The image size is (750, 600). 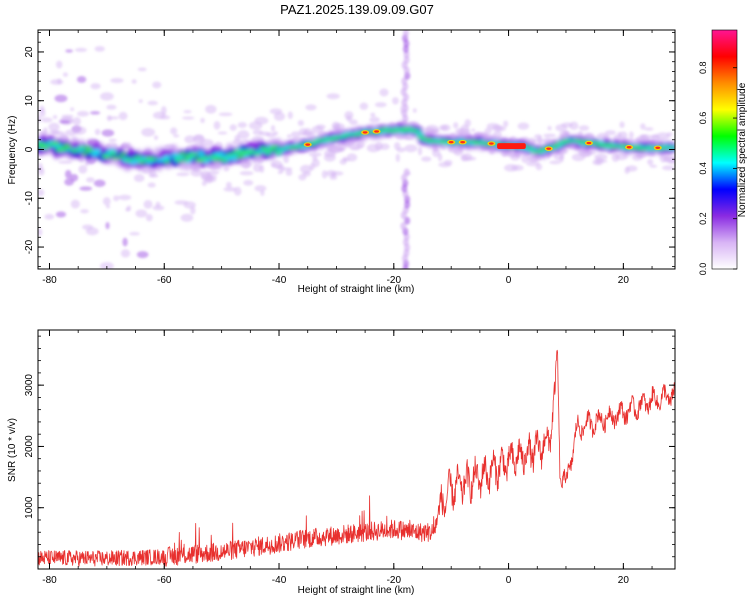 I want to click on spectrogram-x-axis-label: Height of straight line (km), so click(x=356, y=289).